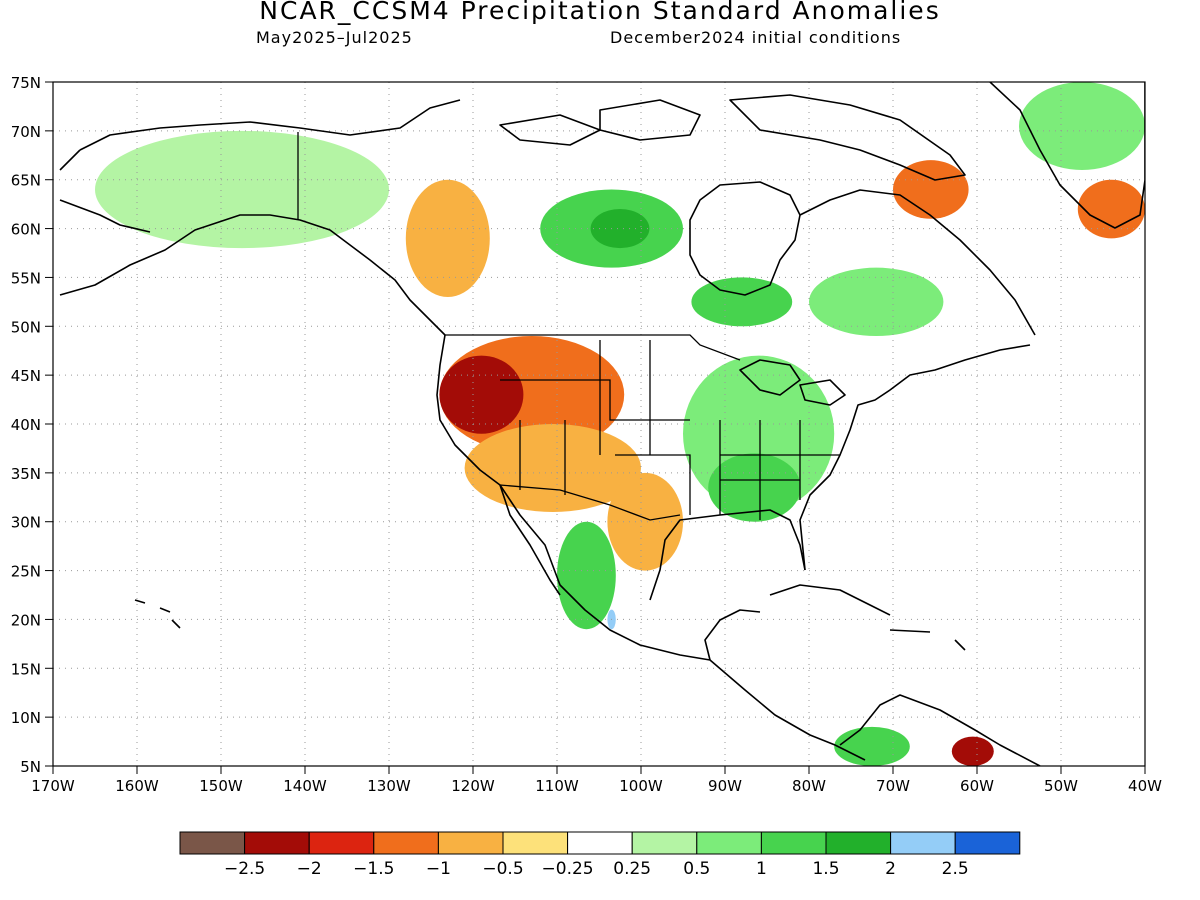 The height and width of the screenshot is (900, 1200). What do you see at coordinates (373, 869) in the screenshot?
I see `colorbar-label: −1.5` at bounding box center [373, 869].